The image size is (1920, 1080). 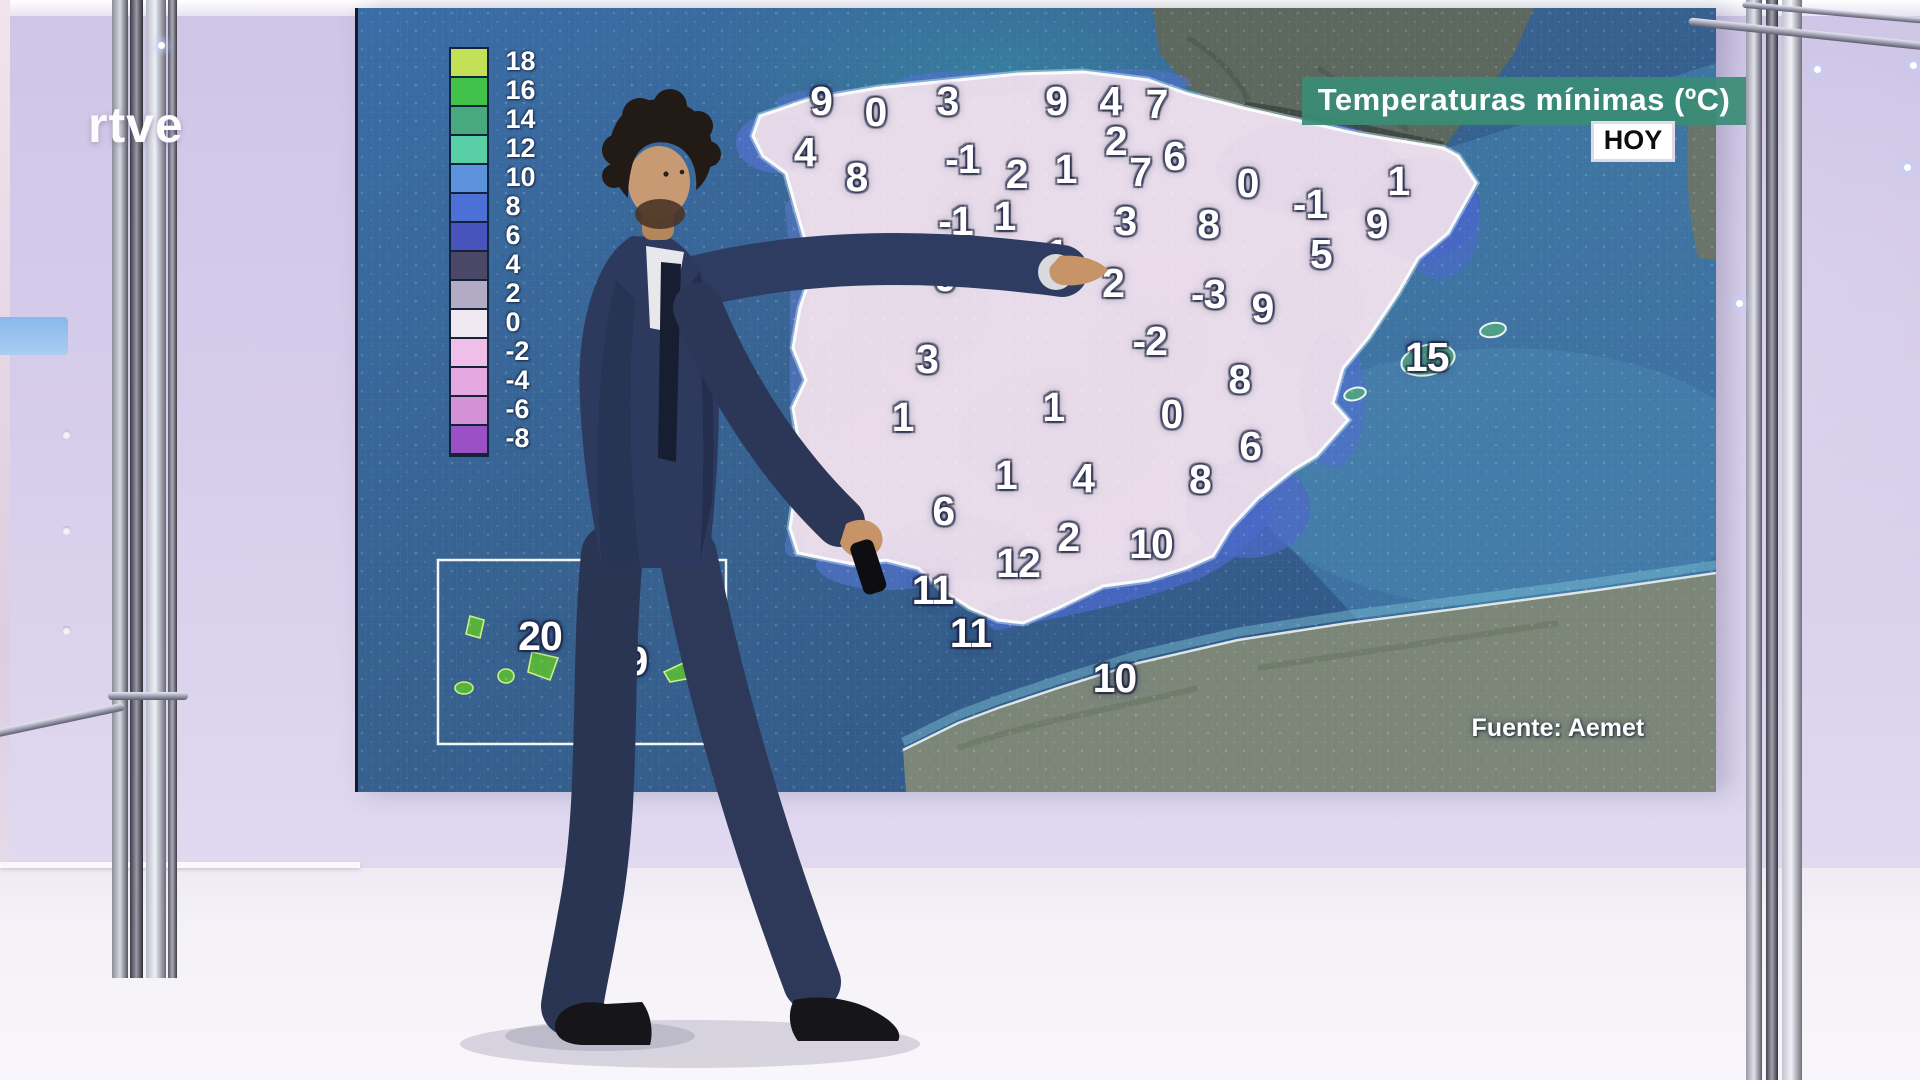 I want to click on legend-value: -8, so click(x=517, y=438).